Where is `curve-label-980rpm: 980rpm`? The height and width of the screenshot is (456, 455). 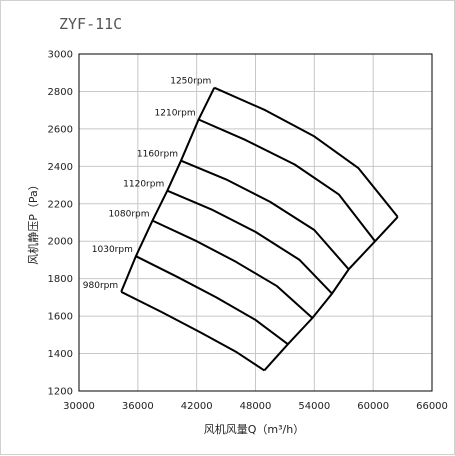
curve-label-980rpm: 980rpm is located at coordinates (100, 286).